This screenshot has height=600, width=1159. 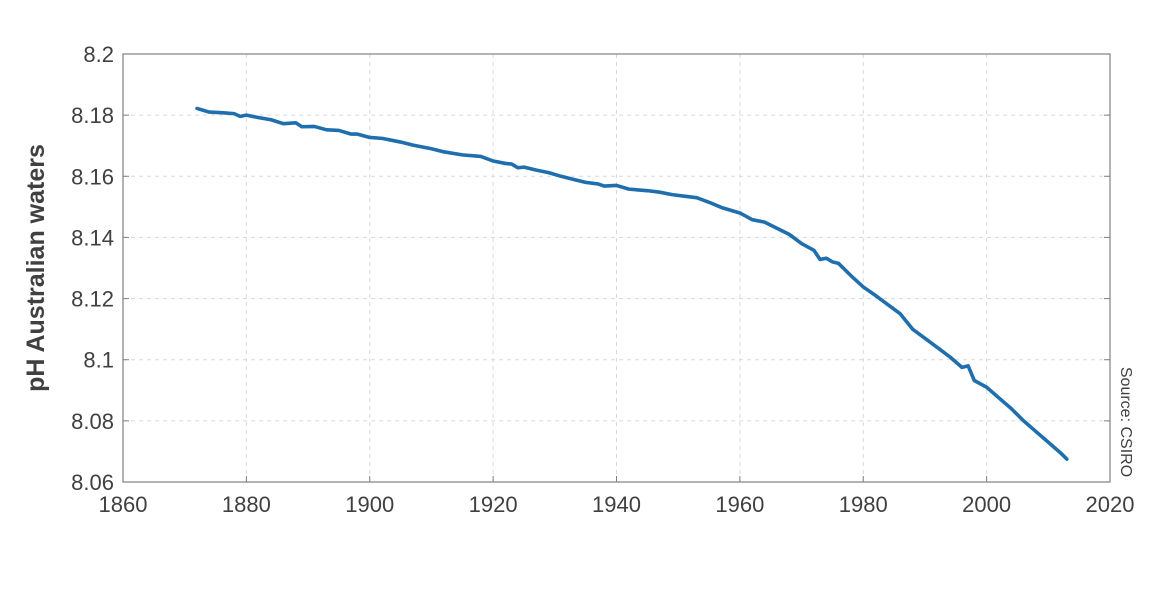 I want to click on source-annotation: Source: CSIRO, so click(x=1125, y=422).